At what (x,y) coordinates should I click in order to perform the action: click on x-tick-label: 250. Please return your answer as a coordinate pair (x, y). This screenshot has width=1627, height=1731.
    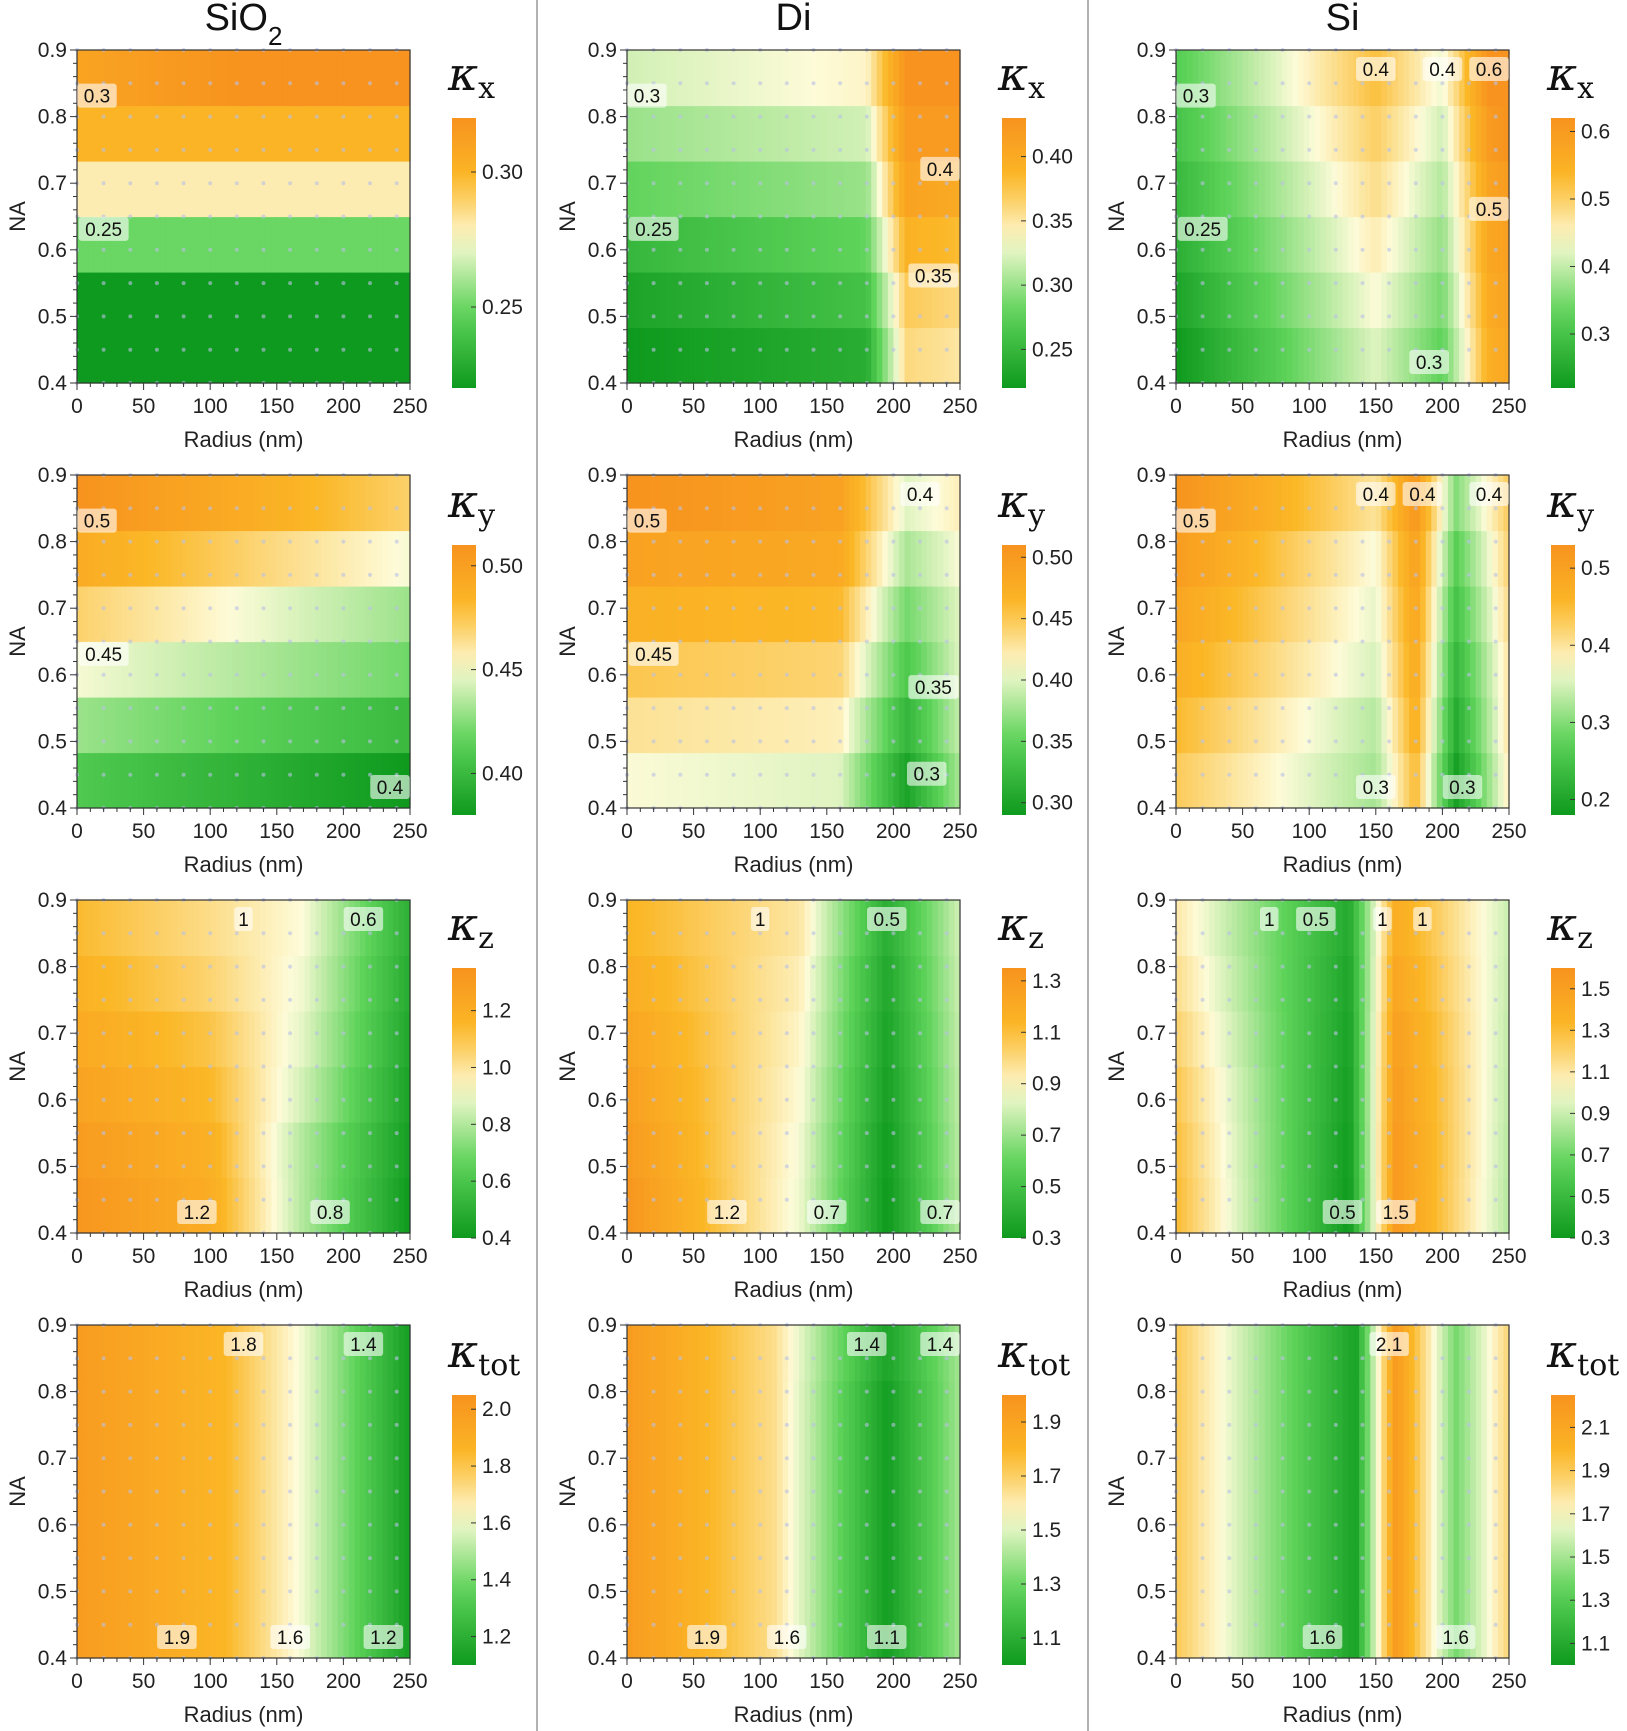
    Looking at the image, I should click on (959, 406).